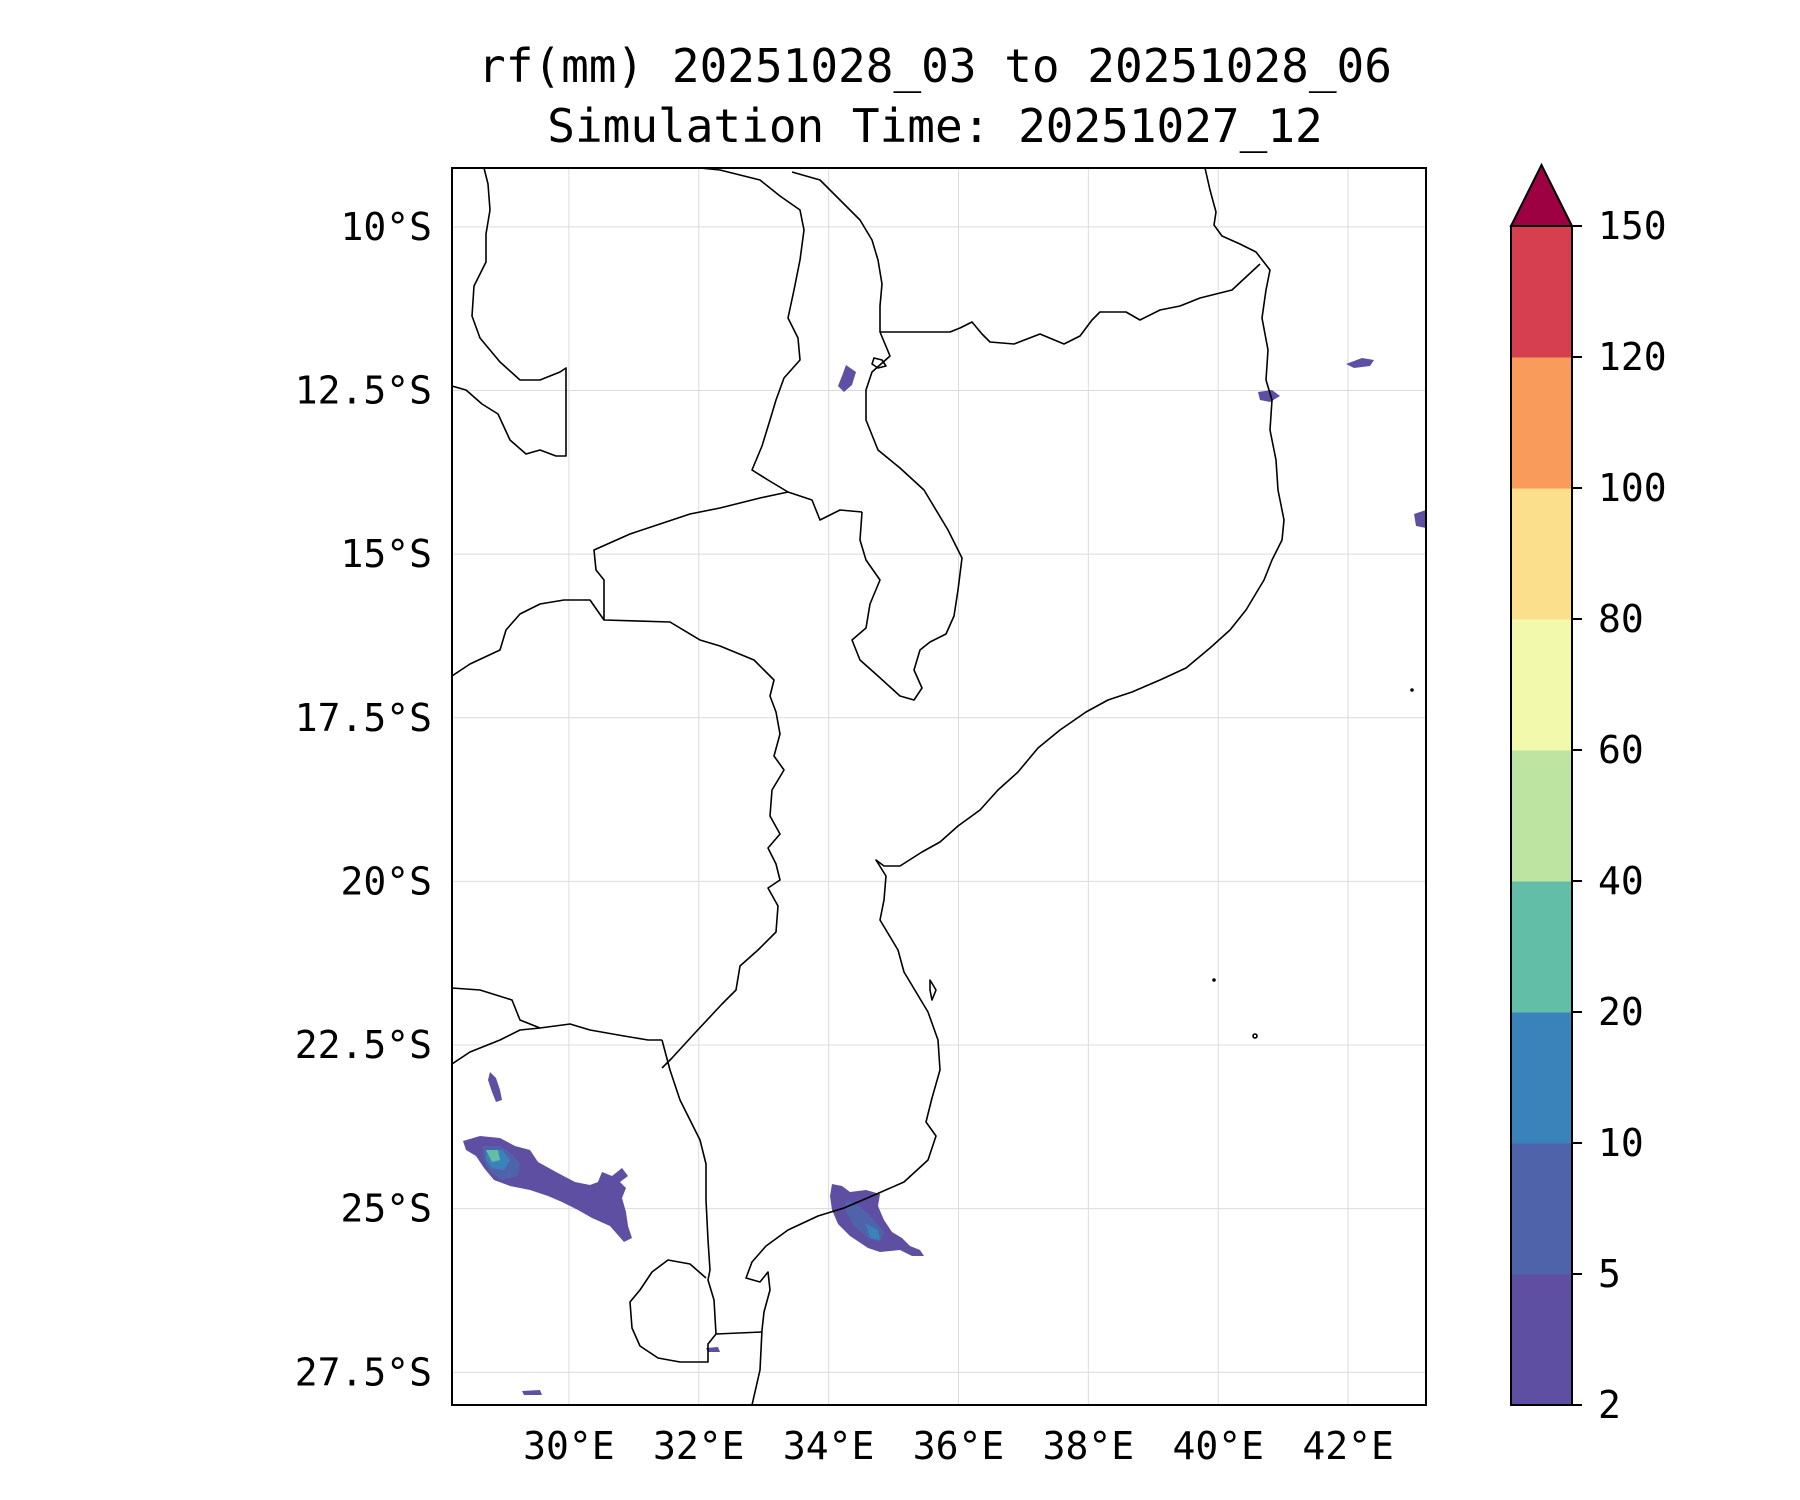 The width and height of the screenshot is (1800, 1500). I want to click on lon-tick-label: 30°E, so click(569, 1446).